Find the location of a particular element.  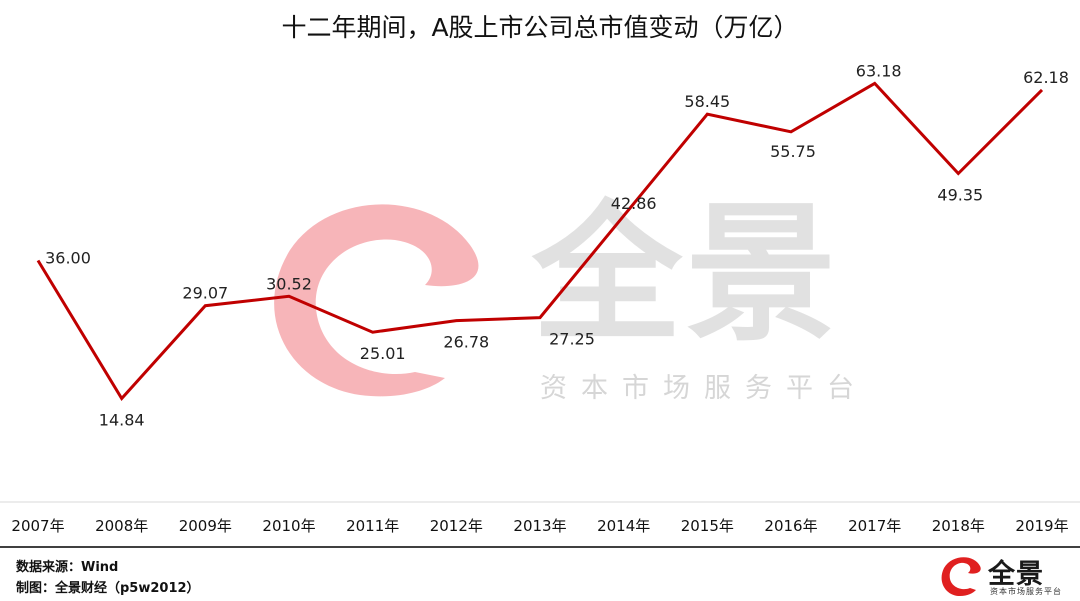

data-label: 27.25 is located at coordinates (572, 339).